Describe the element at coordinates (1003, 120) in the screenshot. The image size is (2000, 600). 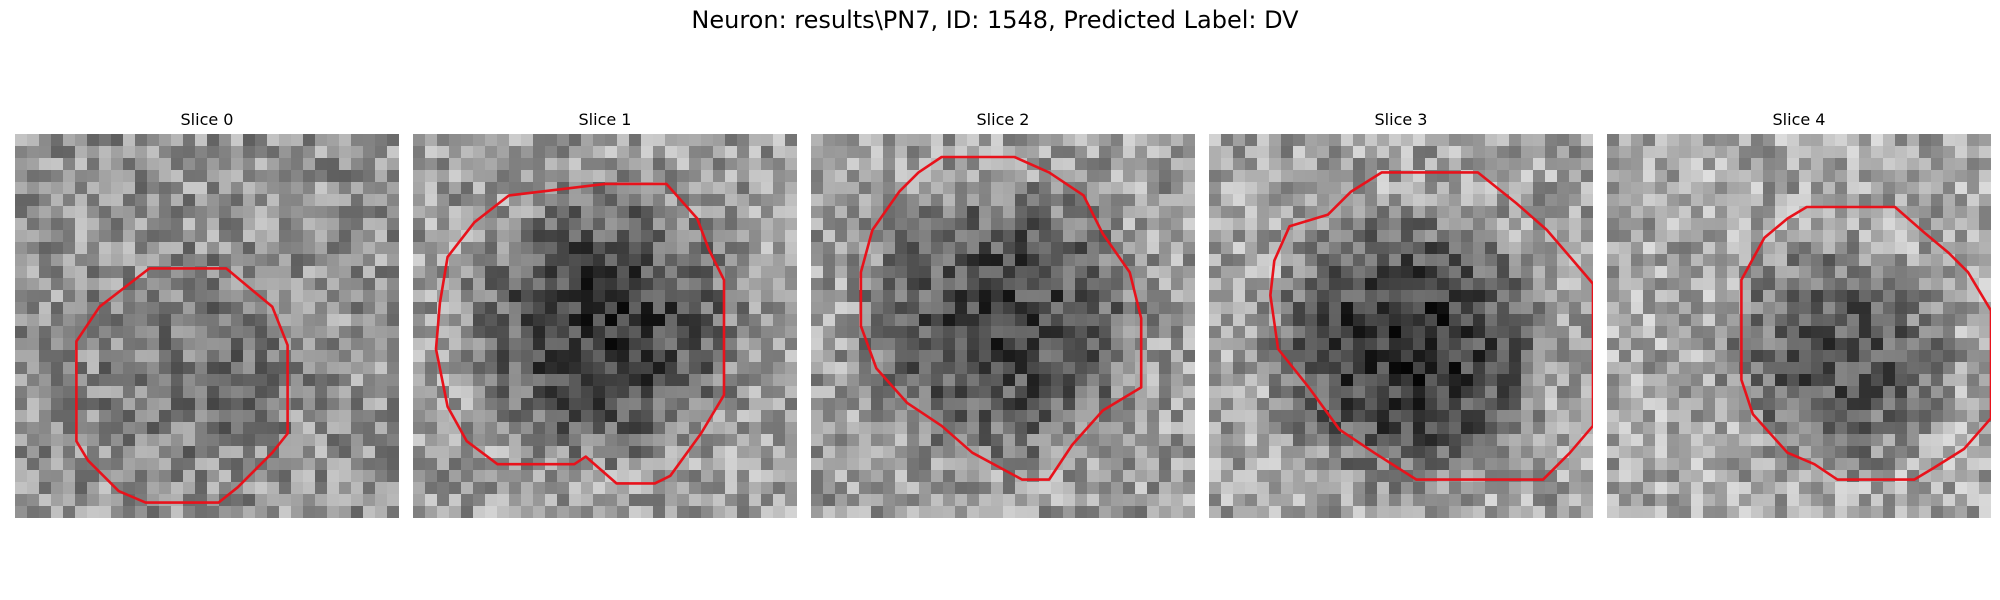
I see `slice-title: Slice 2` at that location.